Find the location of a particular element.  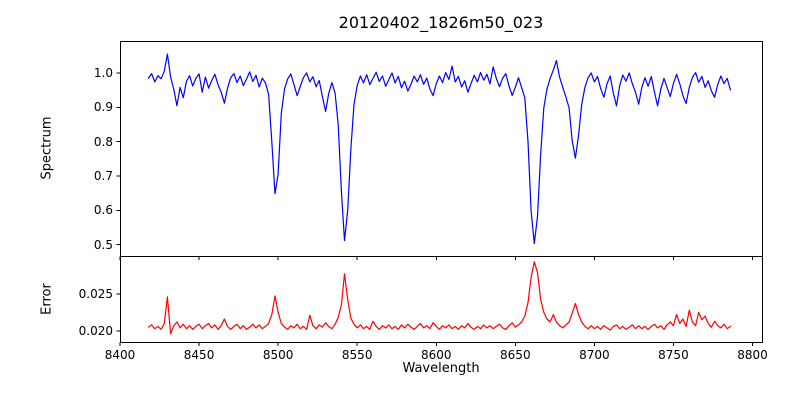

error-line is located at coordinates (439, 298).